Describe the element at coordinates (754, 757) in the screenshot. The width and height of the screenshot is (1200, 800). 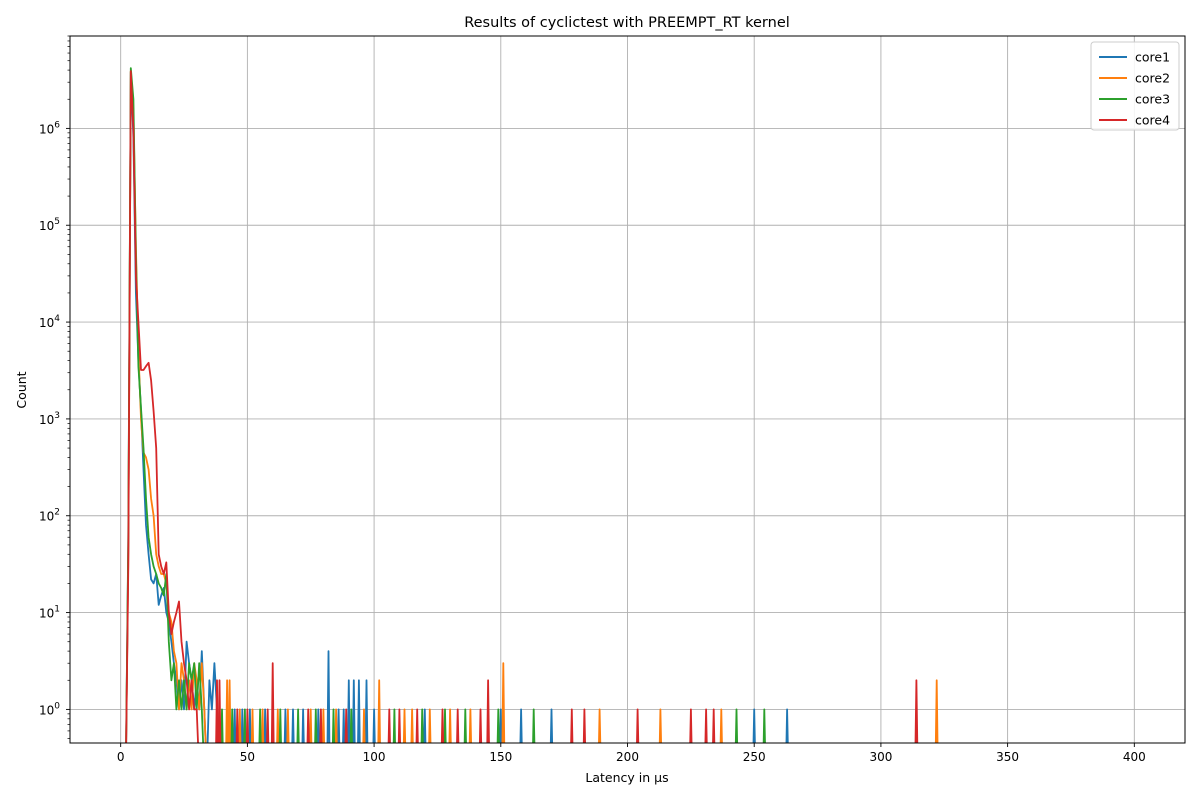
I see `x-tick-label: 250` at that location.